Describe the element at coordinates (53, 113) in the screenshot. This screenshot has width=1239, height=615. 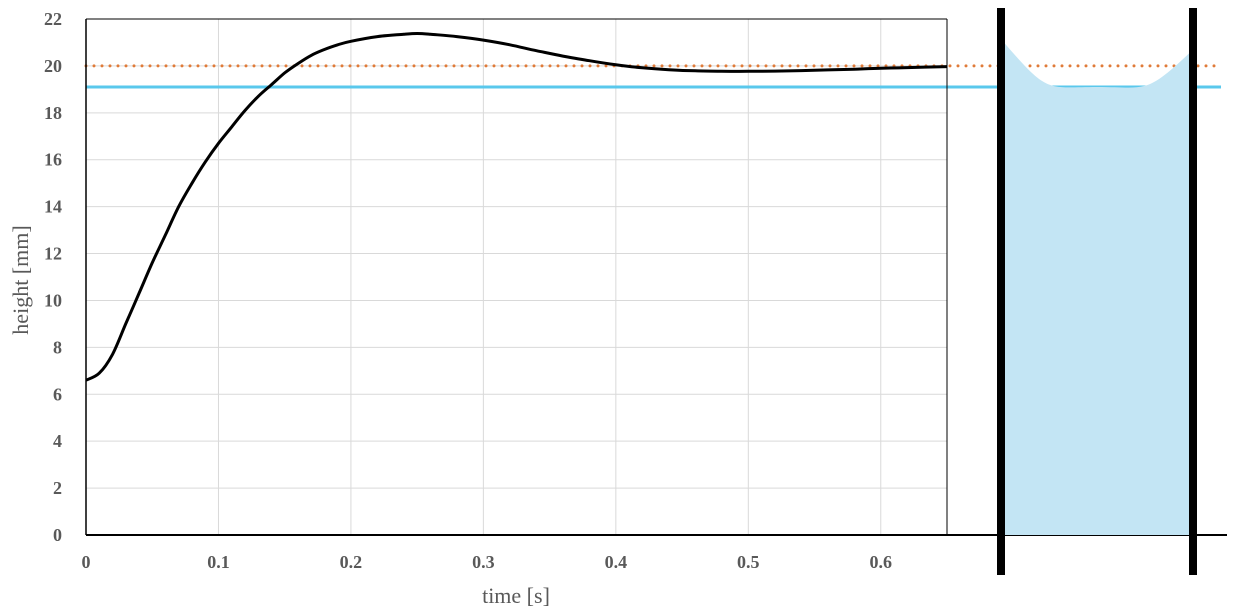
I see `y-tick-label: 18` at that location.